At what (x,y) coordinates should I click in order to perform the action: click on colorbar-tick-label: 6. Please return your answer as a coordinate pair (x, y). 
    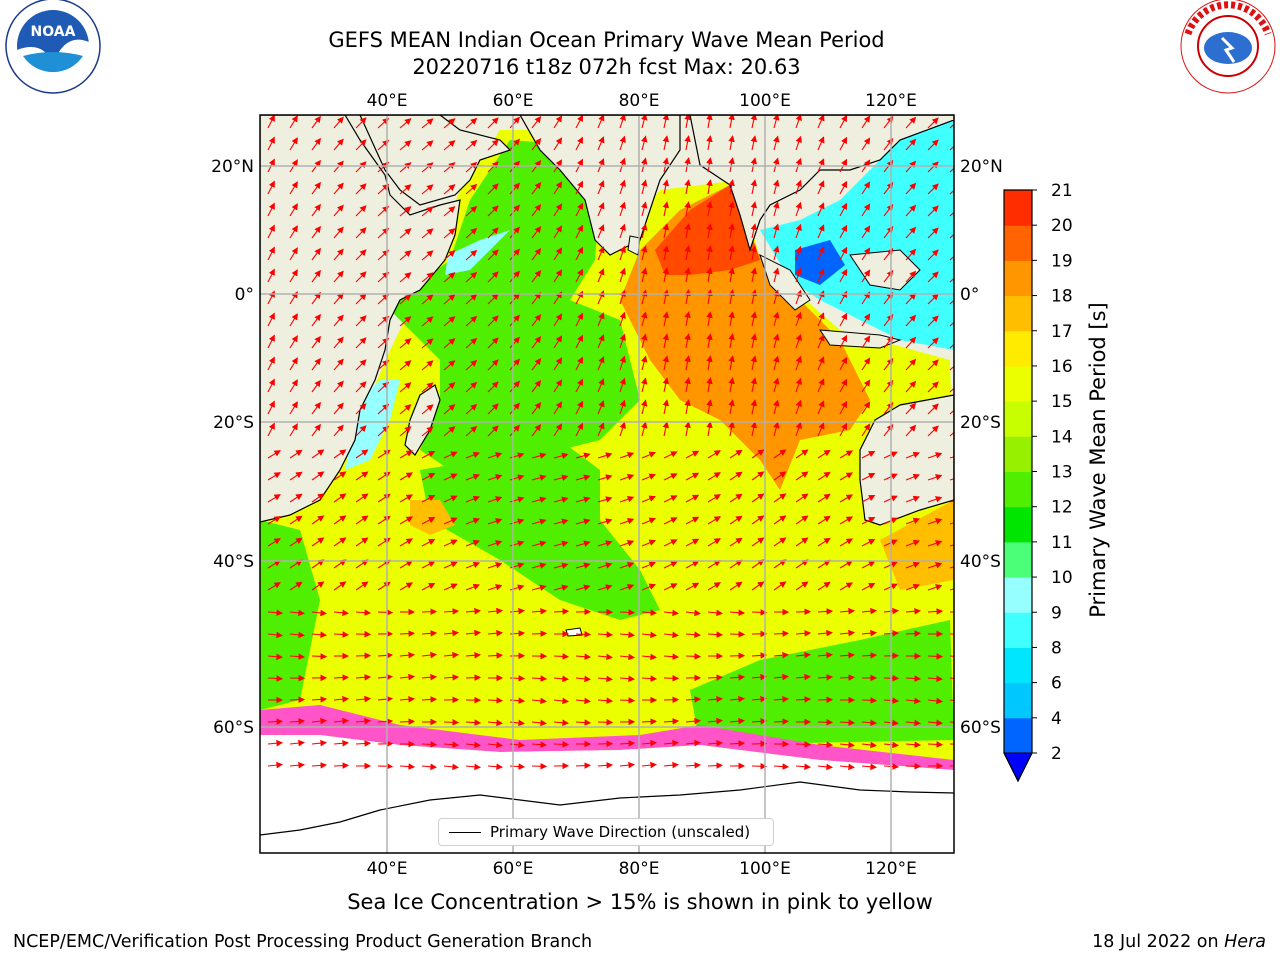
    Looking at the image, I should click on (1056, 684).